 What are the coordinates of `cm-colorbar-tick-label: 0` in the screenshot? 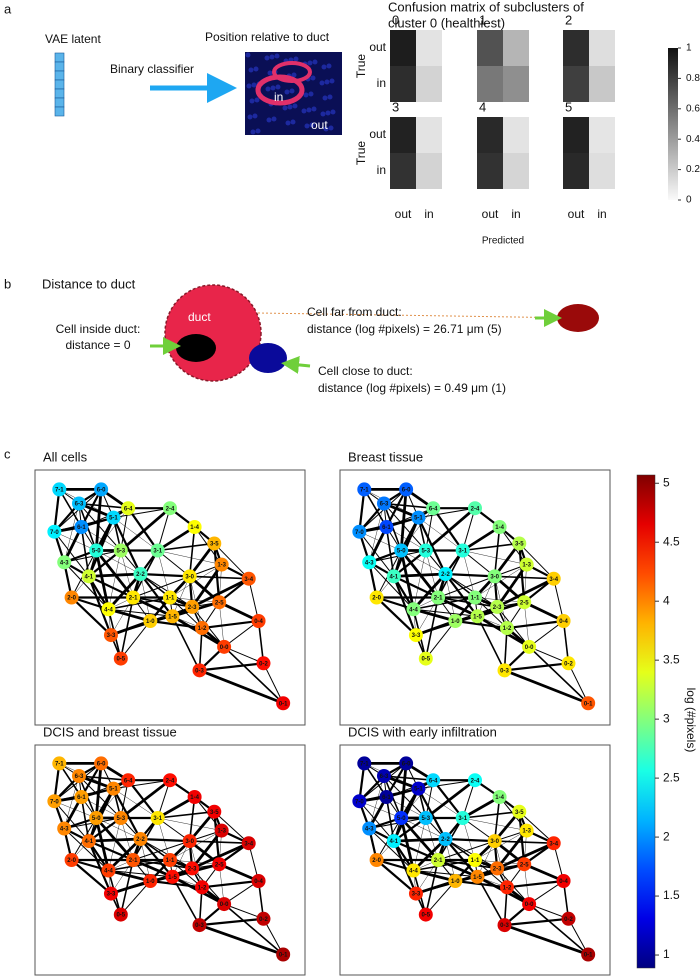 It's located at (689, 200).